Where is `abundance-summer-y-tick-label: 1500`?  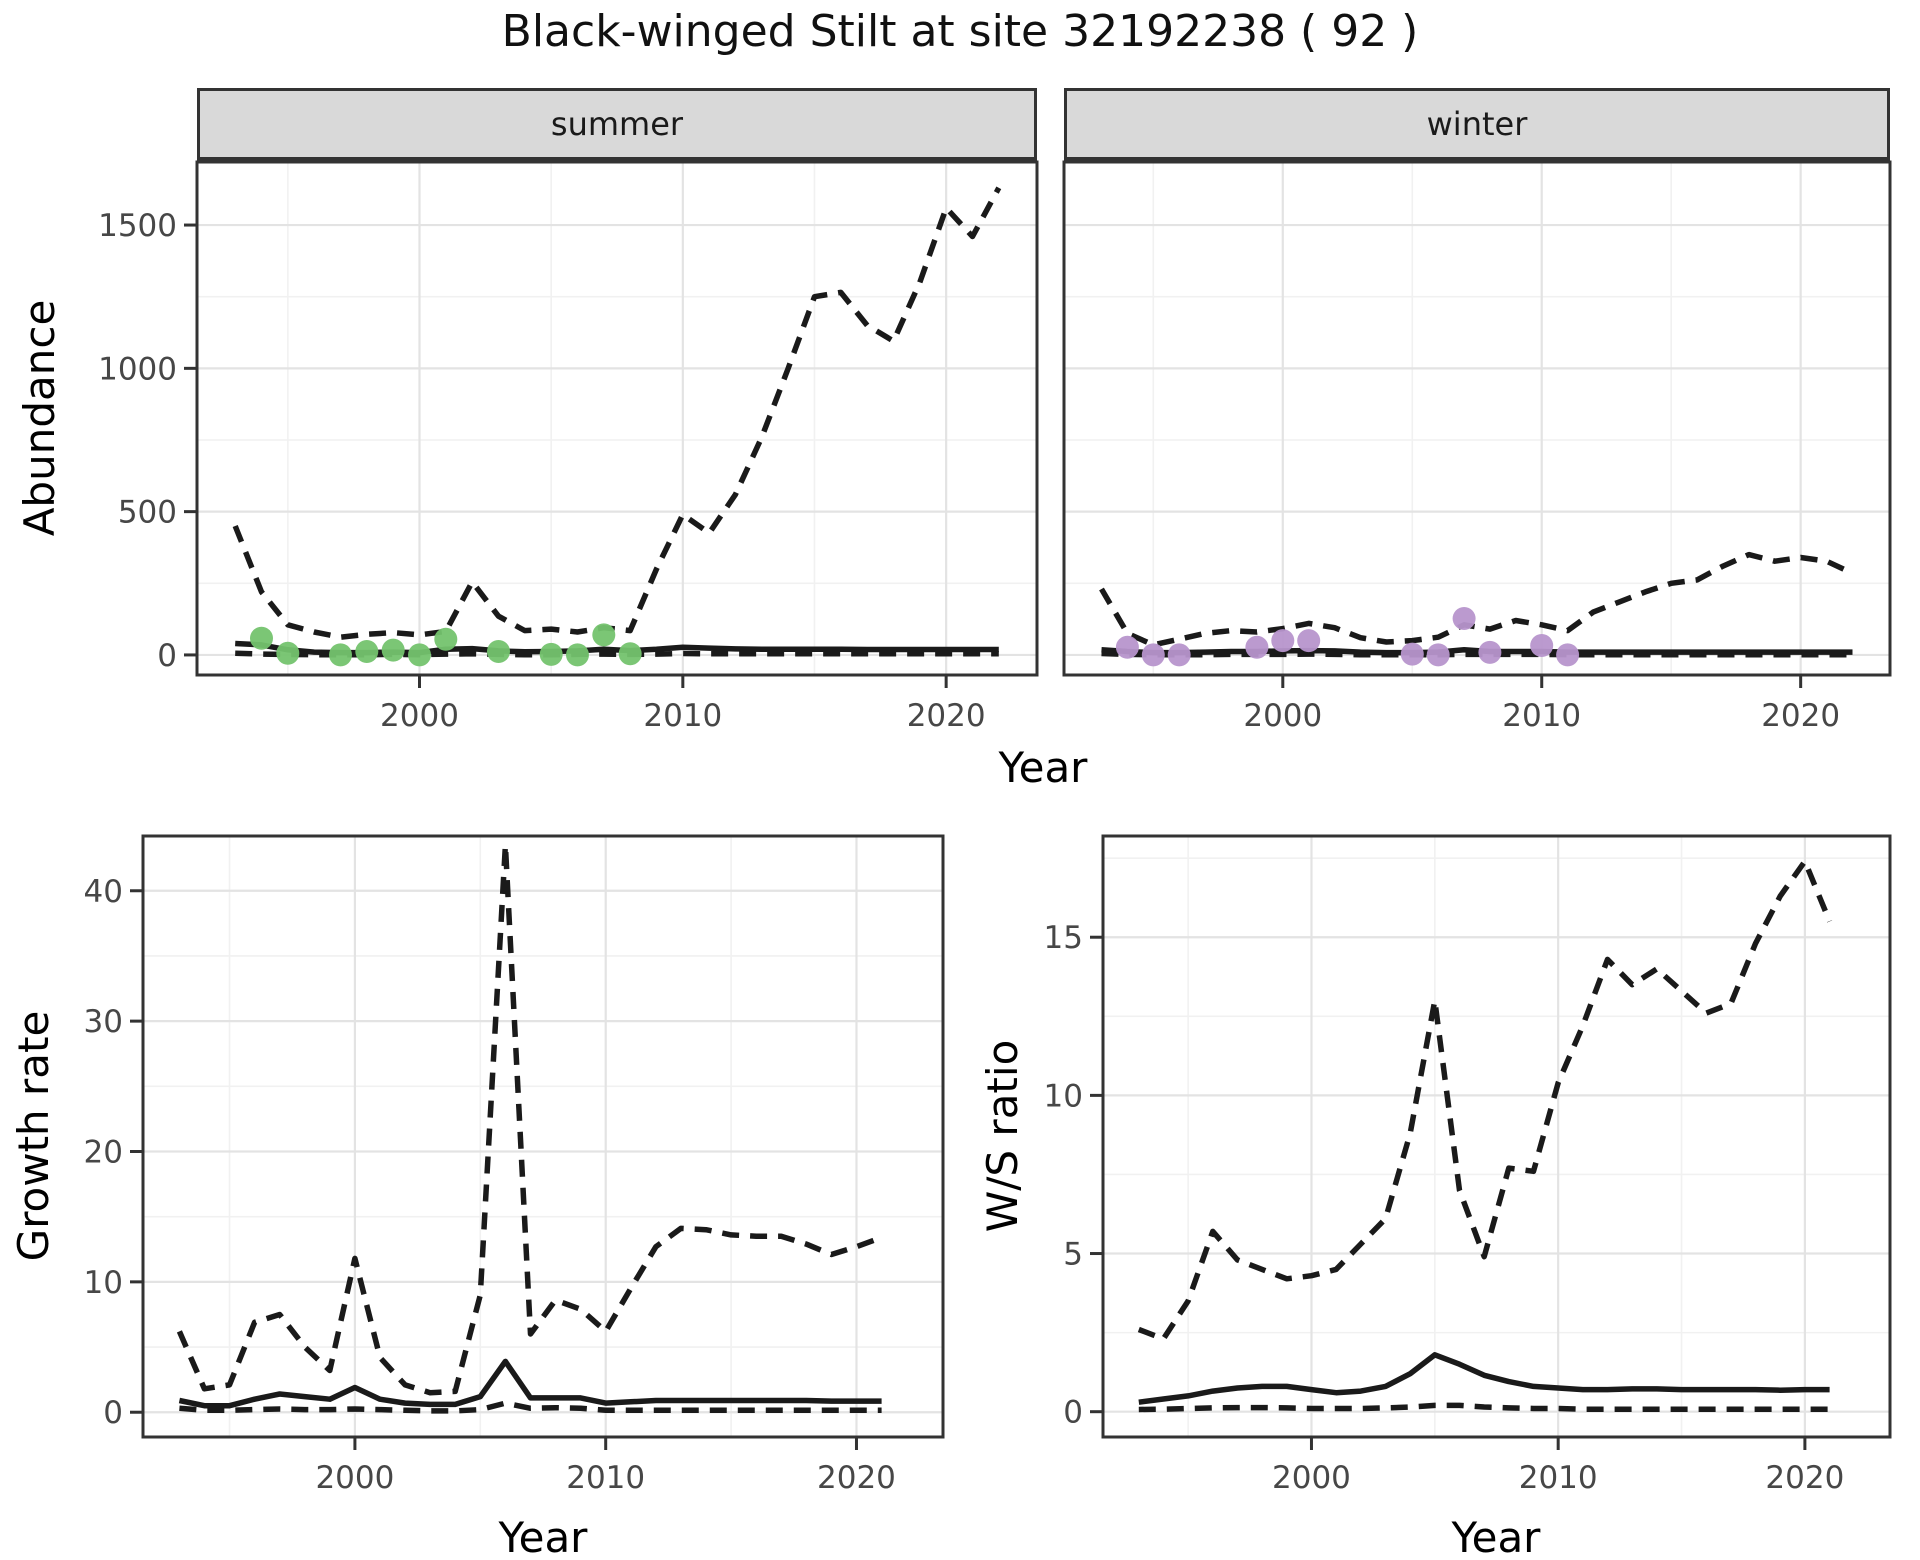 abundance-summer-y-tick-label: 1500 is located at coordinates (137, 226).